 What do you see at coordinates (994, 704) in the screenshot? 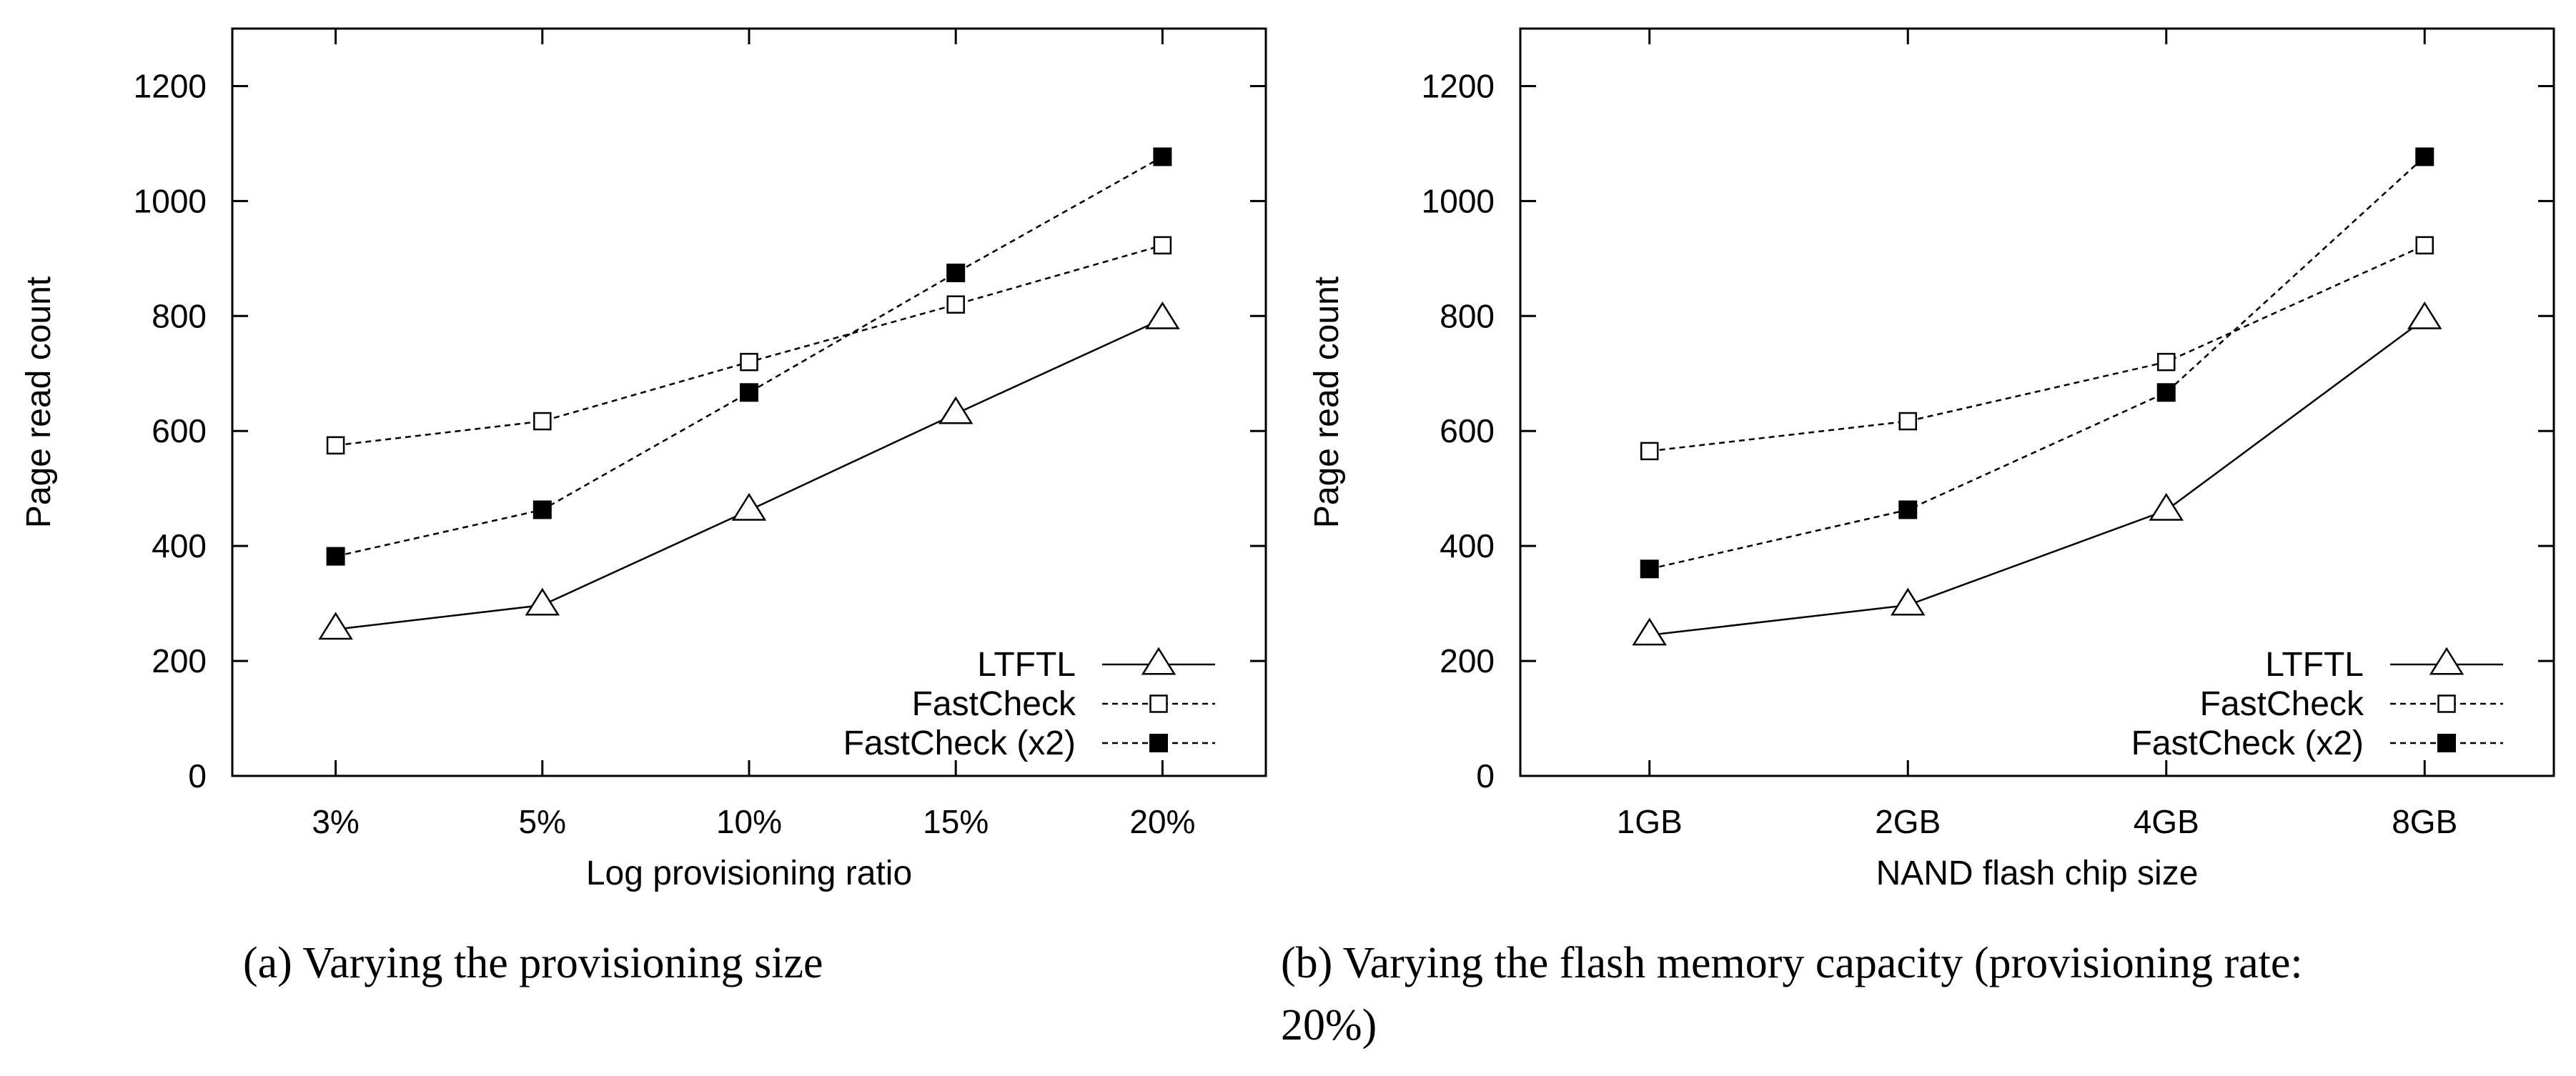
I see `chart-a-legend-fastcheck-label: FastCheck` at bounding box center [994, 704].